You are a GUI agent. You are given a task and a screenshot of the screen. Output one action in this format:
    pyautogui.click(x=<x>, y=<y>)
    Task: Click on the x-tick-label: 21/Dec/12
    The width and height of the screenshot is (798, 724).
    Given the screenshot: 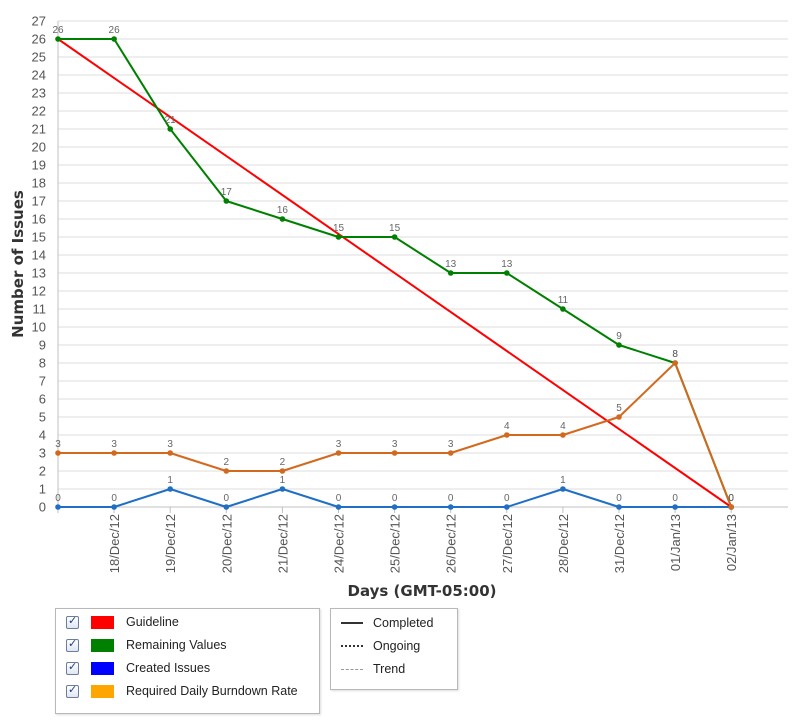 What is the action you would take?
    pyautogui.click(x=282, y=543)
    